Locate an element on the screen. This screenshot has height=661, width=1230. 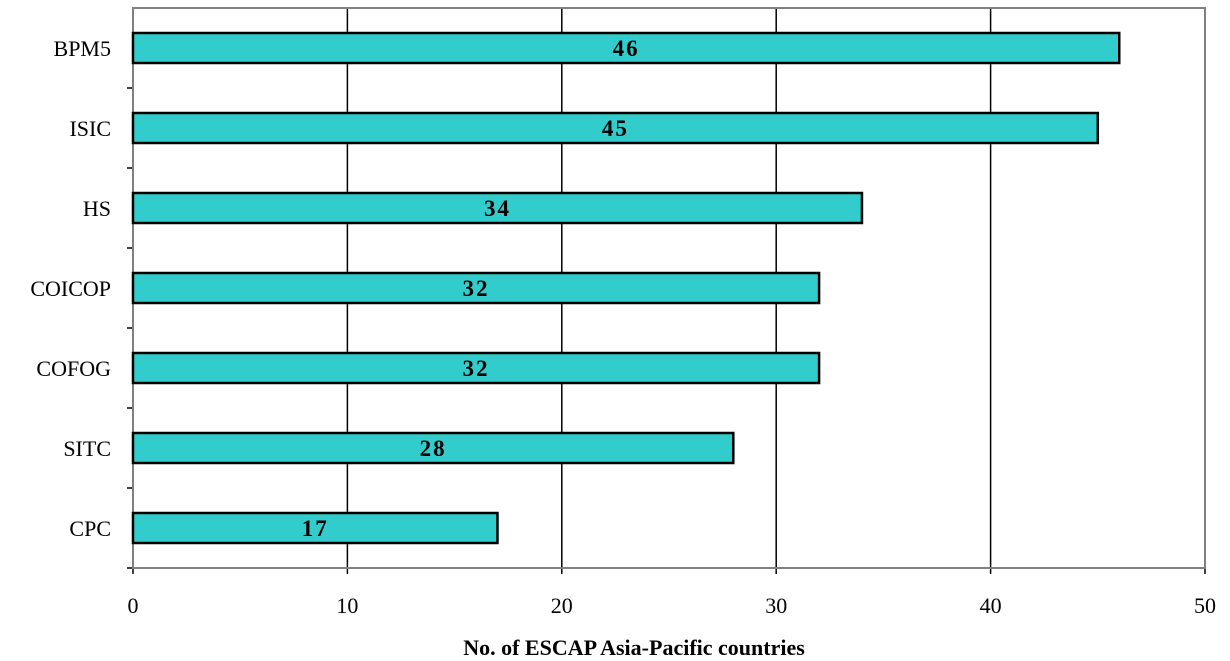
data-label-isic: 45 is located at coordinates (615, 128).